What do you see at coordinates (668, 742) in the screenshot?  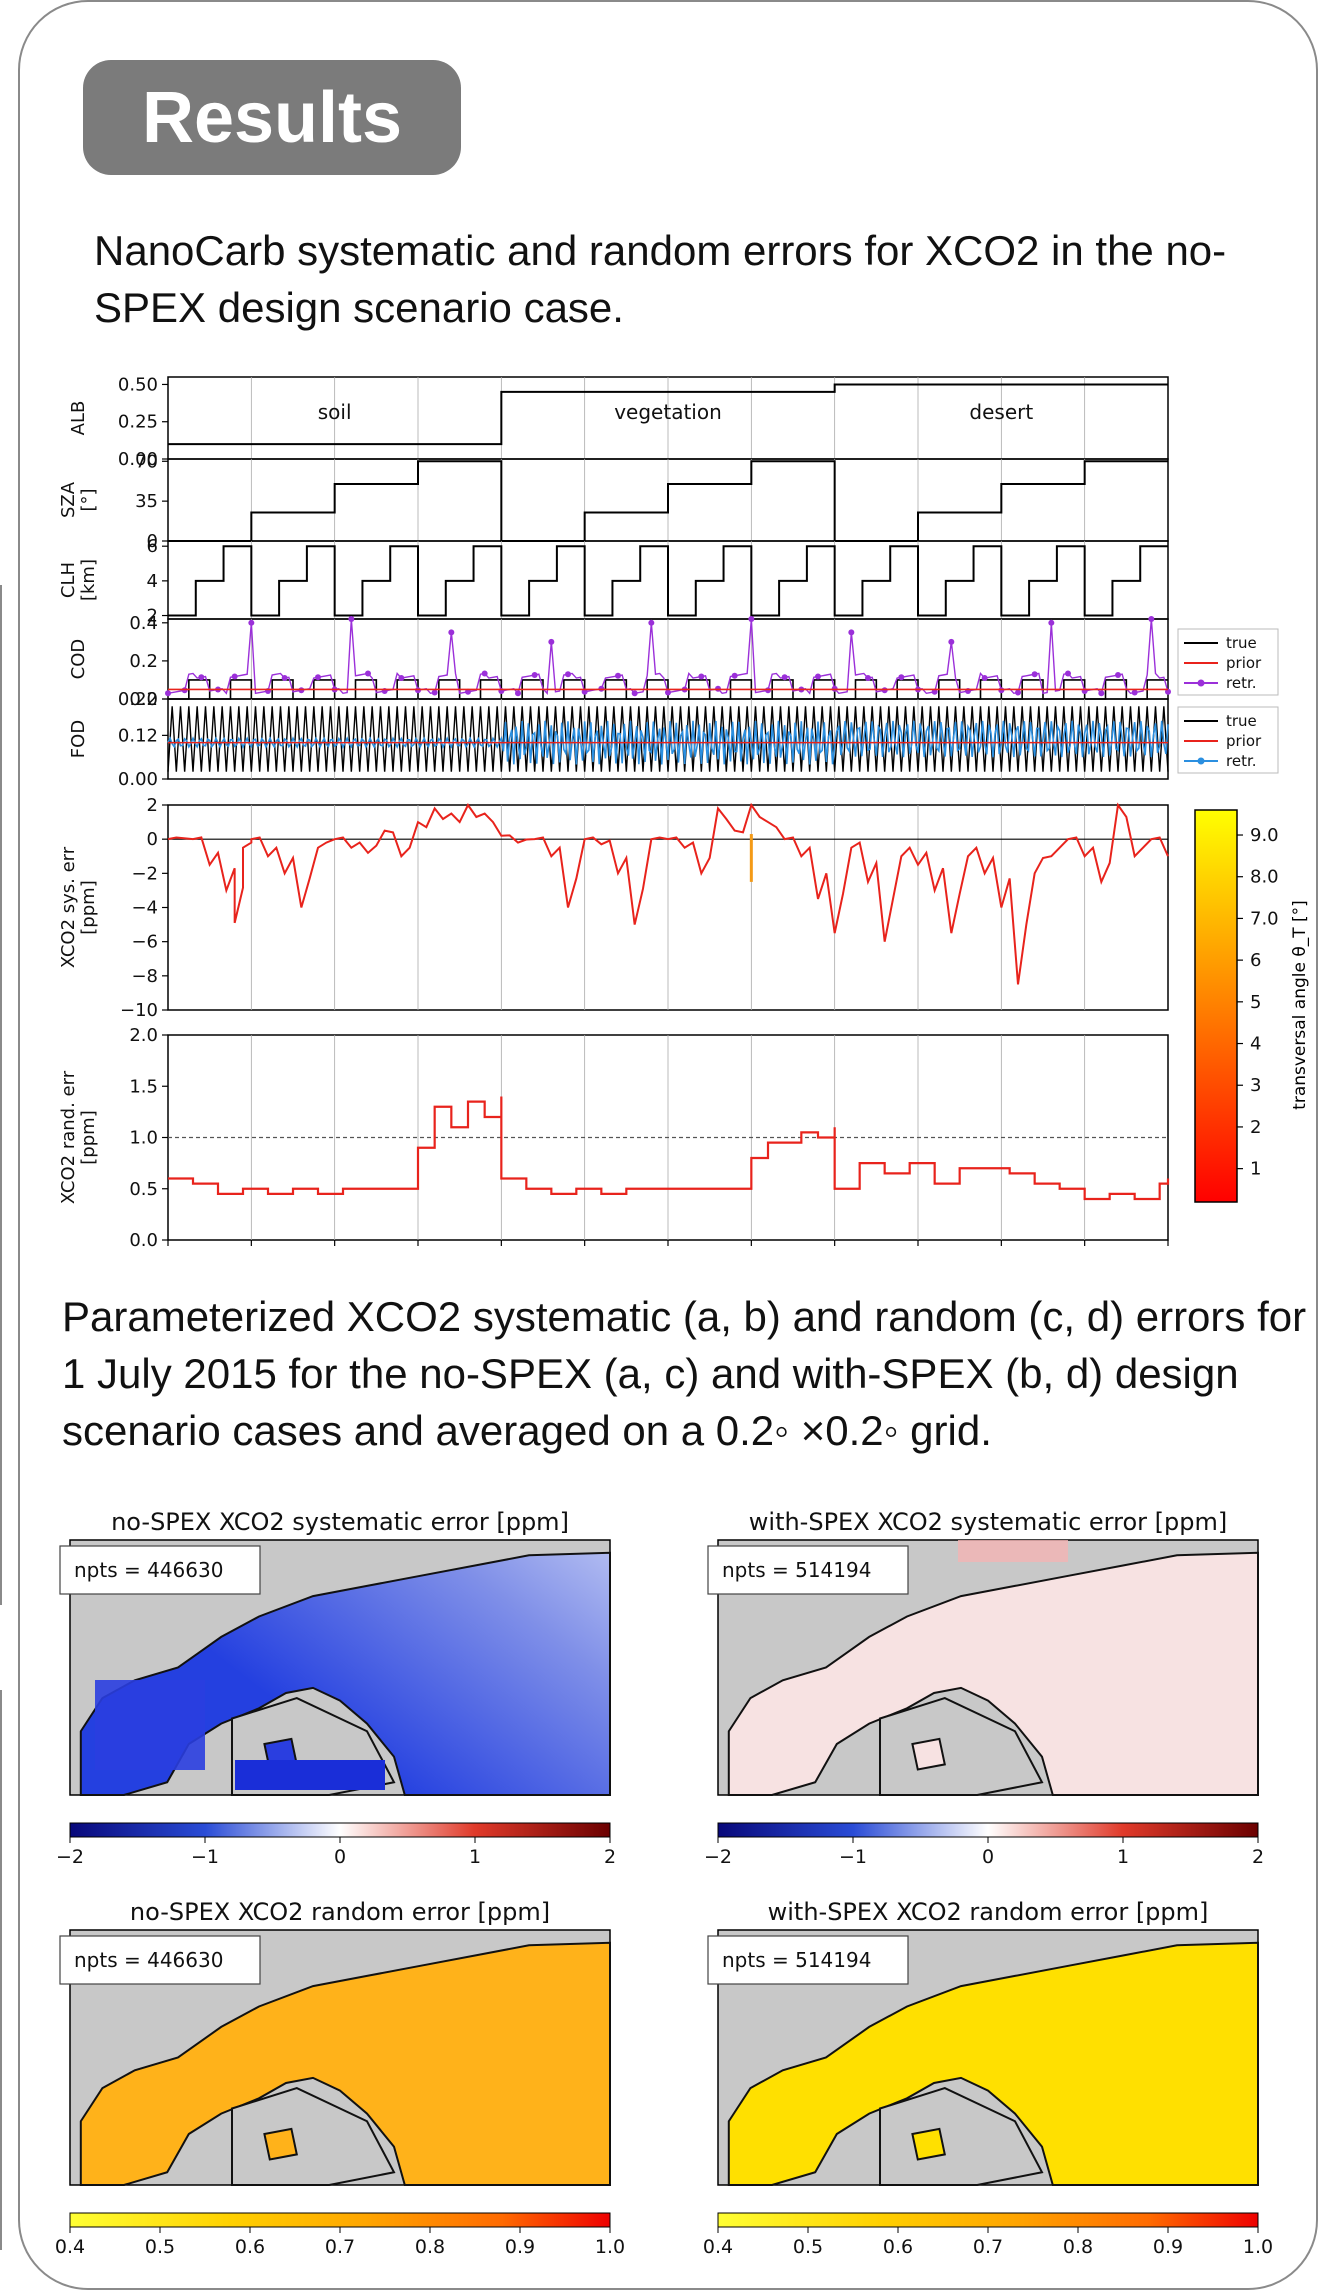 I see `fod-retrieved-line` at bounding box center [668, 742].